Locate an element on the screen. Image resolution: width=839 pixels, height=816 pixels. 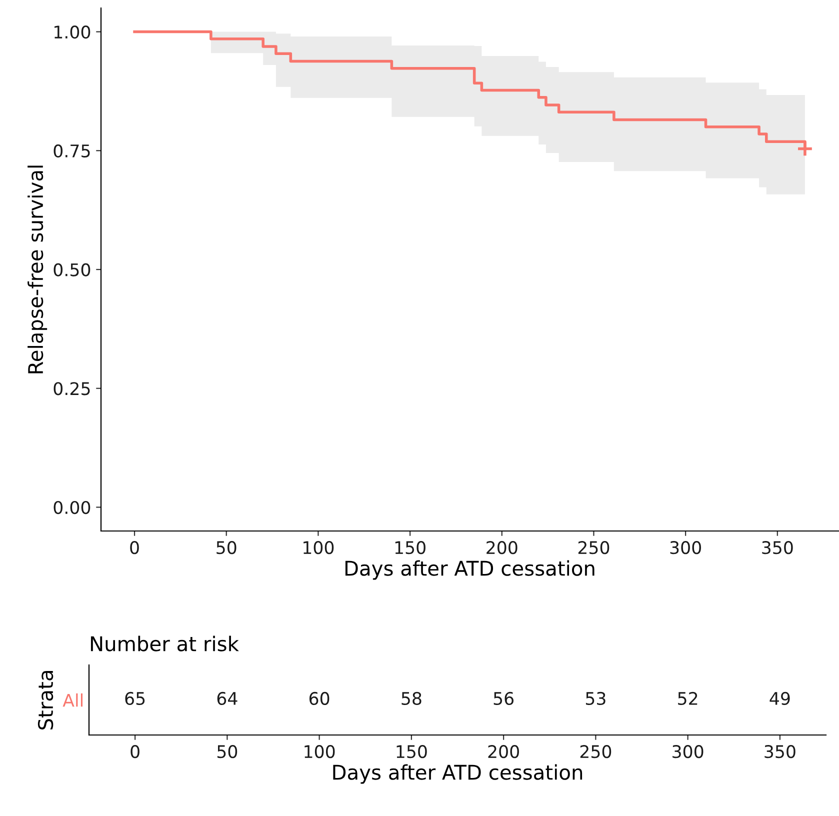
data-label: 64 is located at coordinates (227, 699).